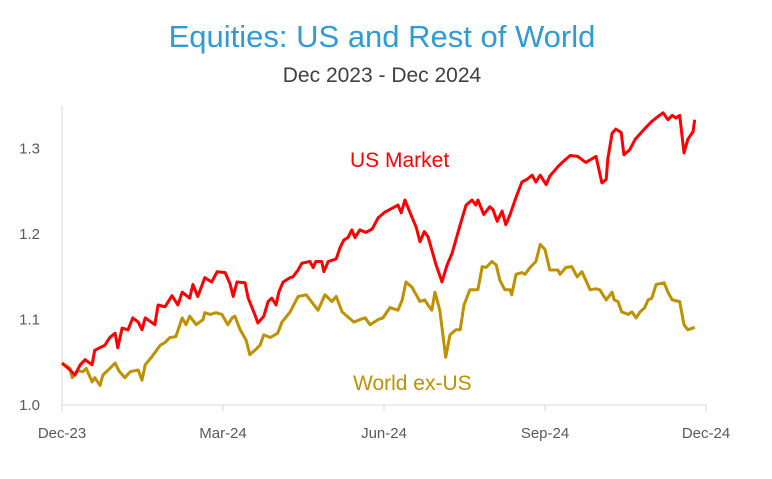 This screenshot has width=772, height=479. Describe the element at coordinates (412, 383) in the screenshot. I see `world-ex-us-label: World ex-US` at that location.